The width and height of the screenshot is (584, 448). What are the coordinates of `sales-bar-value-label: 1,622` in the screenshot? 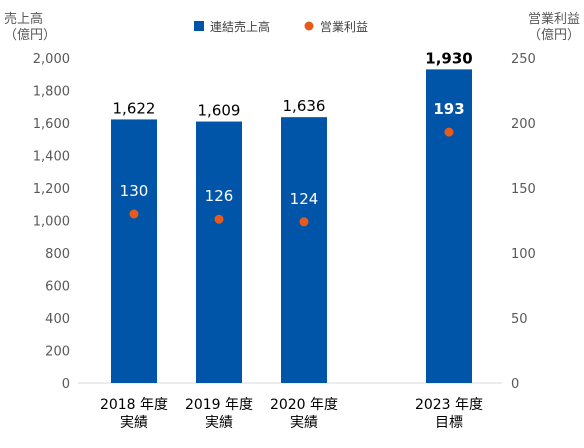 It's located at (134, 108).